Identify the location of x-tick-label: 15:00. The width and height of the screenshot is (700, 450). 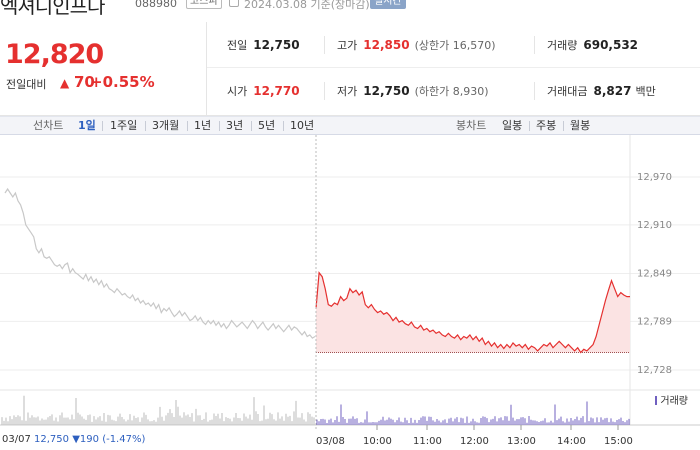
(618, 441).